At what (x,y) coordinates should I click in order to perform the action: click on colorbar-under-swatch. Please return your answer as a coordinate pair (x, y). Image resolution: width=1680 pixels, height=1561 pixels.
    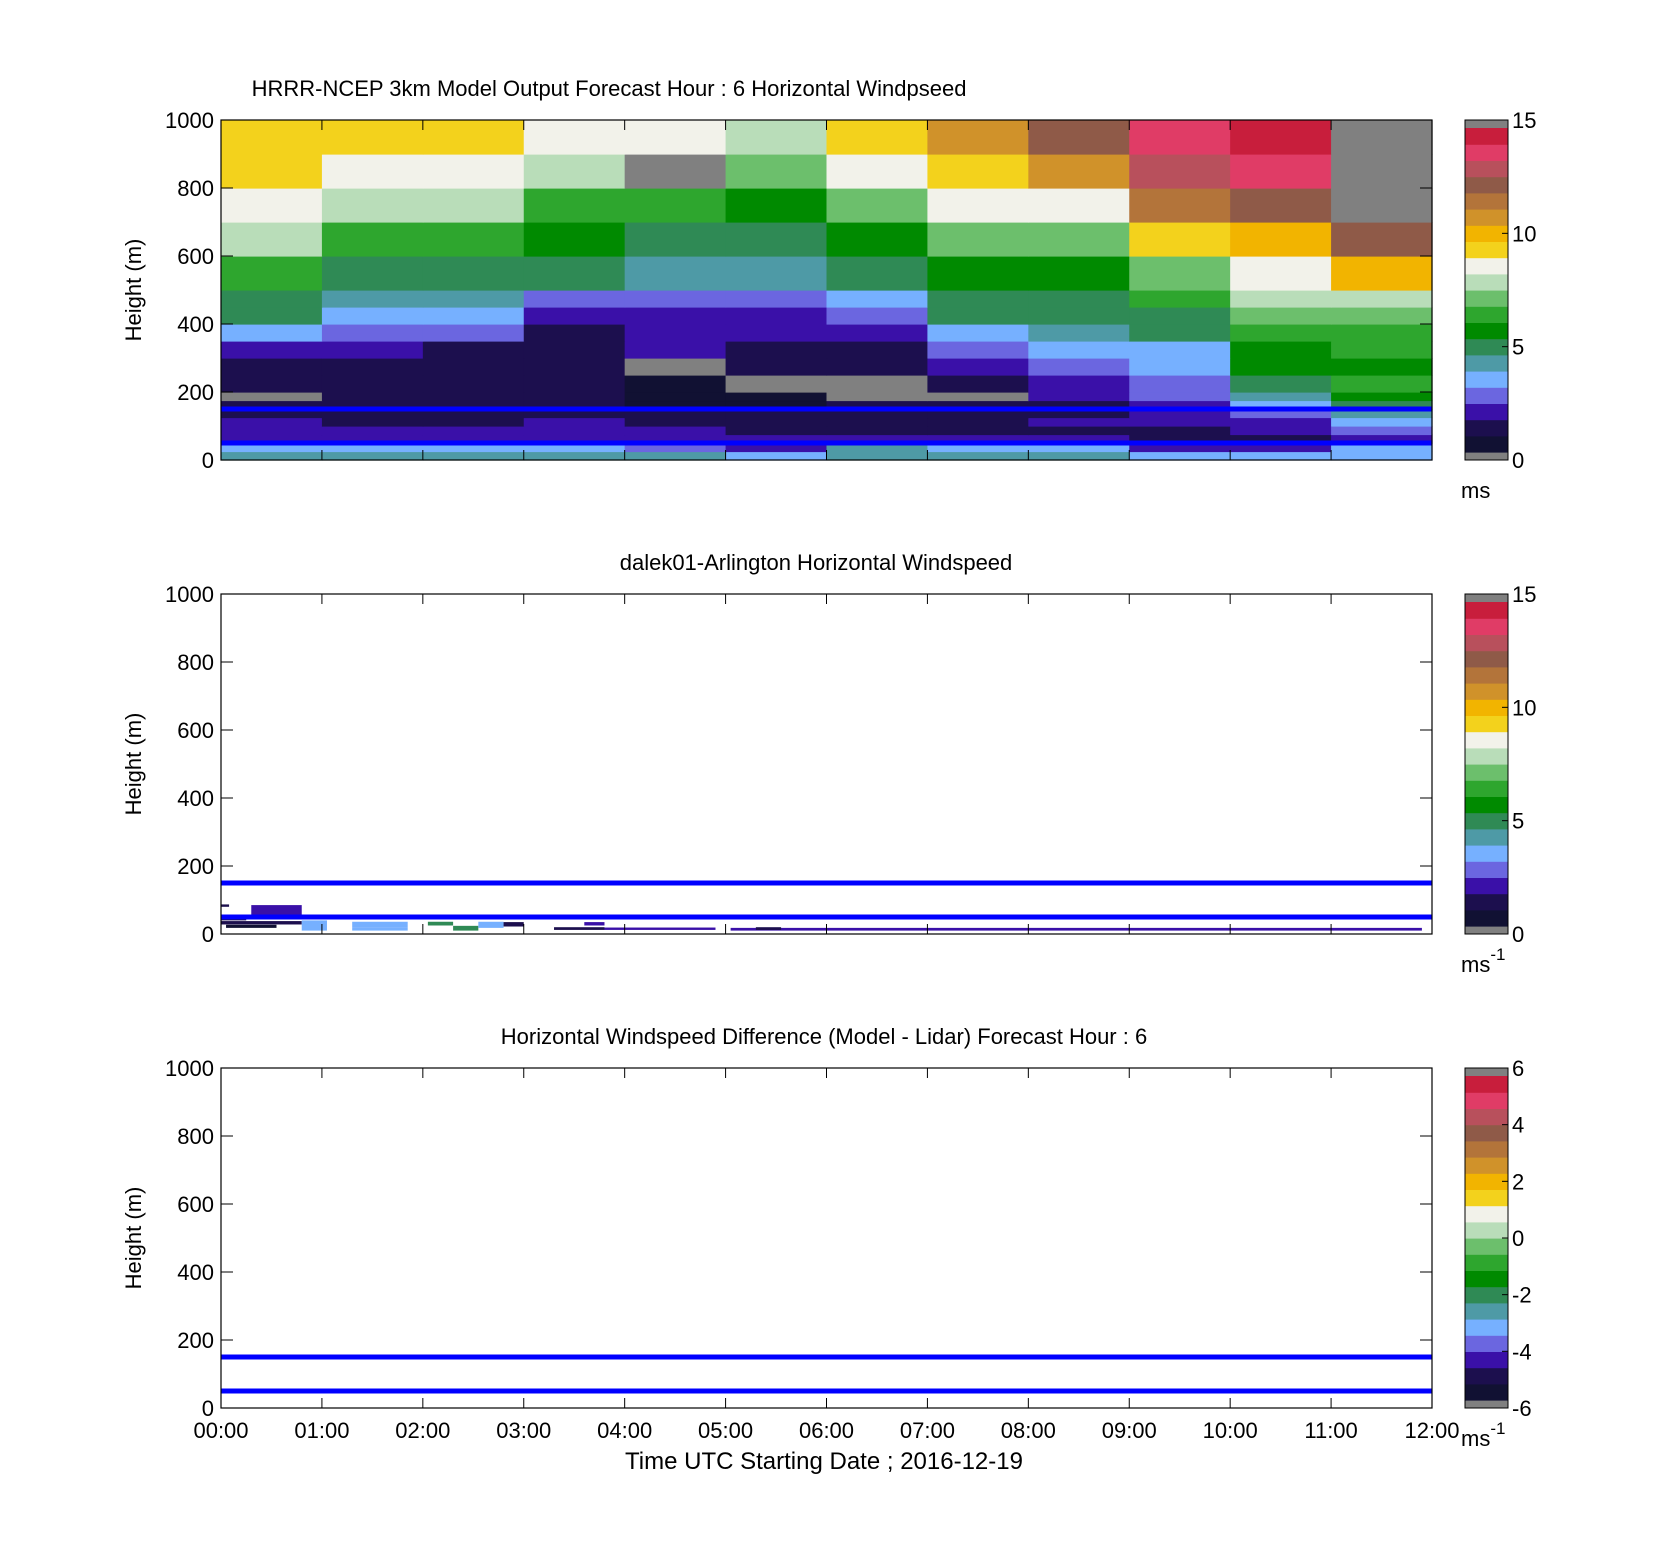
    Looking at the image, I should click on (1486, 456).